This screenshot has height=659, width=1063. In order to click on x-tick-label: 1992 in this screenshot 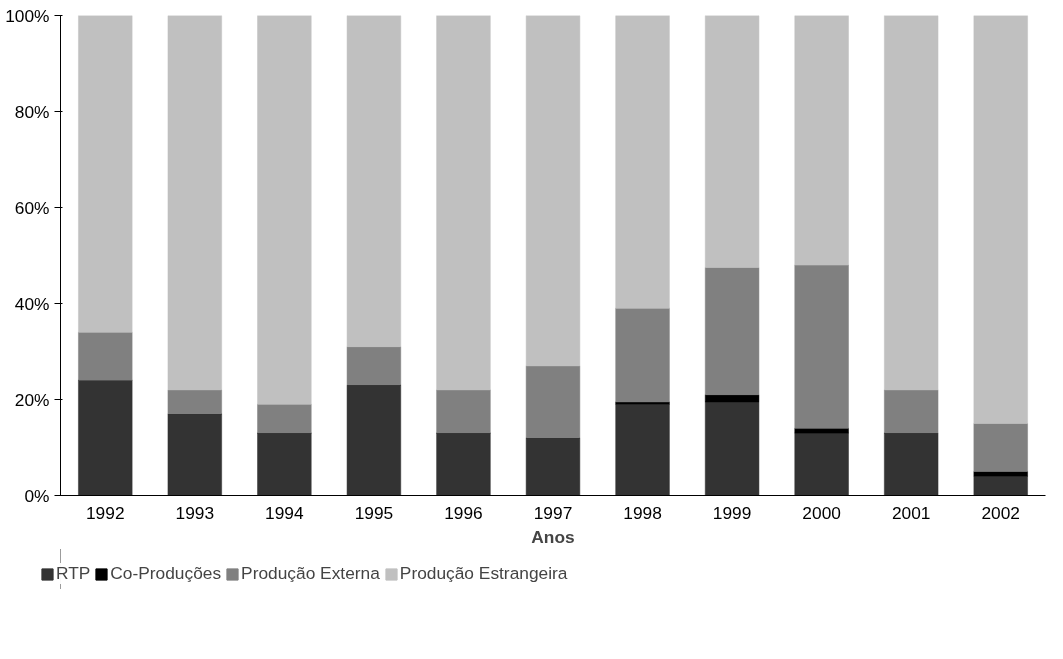, I will do `click(105, 512)`.